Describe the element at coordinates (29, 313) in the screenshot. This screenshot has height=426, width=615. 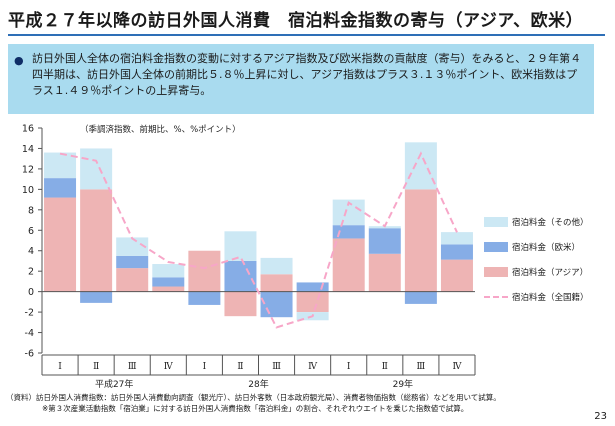
I see `y-tick-label: -2` at that location.